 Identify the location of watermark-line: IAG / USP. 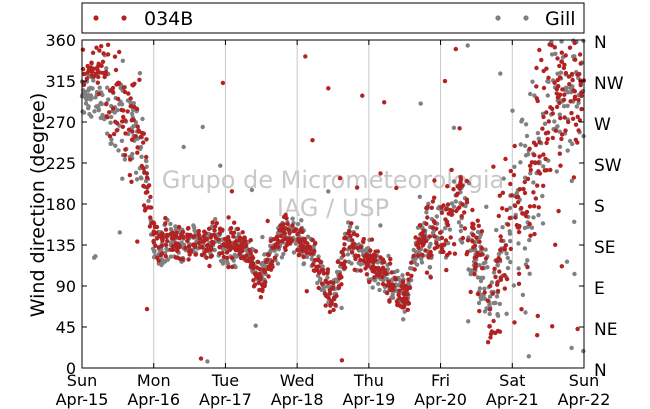
(333, 208).